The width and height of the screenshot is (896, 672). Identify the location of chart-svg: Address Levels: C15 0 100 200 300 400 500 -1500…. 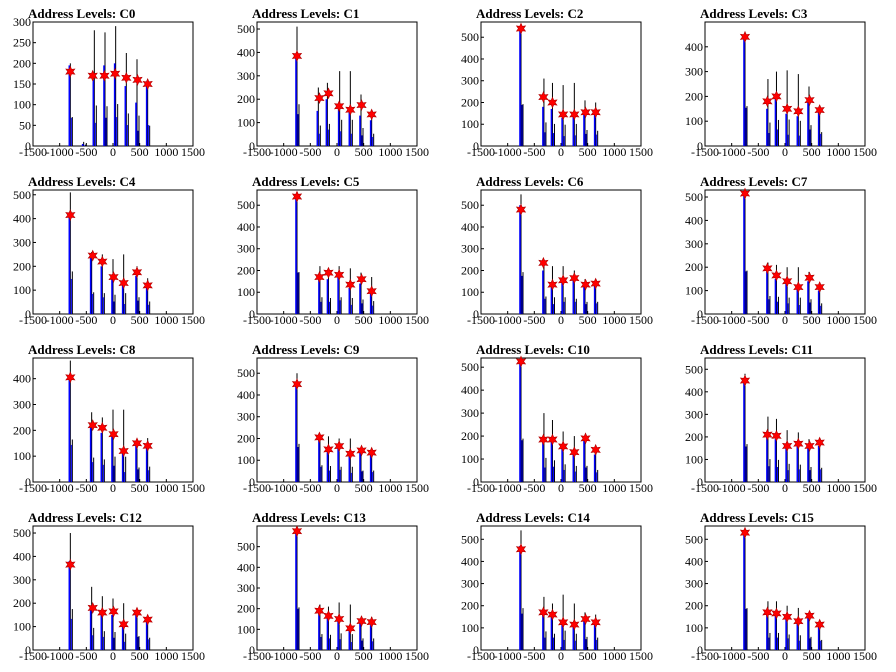
(781, 586).